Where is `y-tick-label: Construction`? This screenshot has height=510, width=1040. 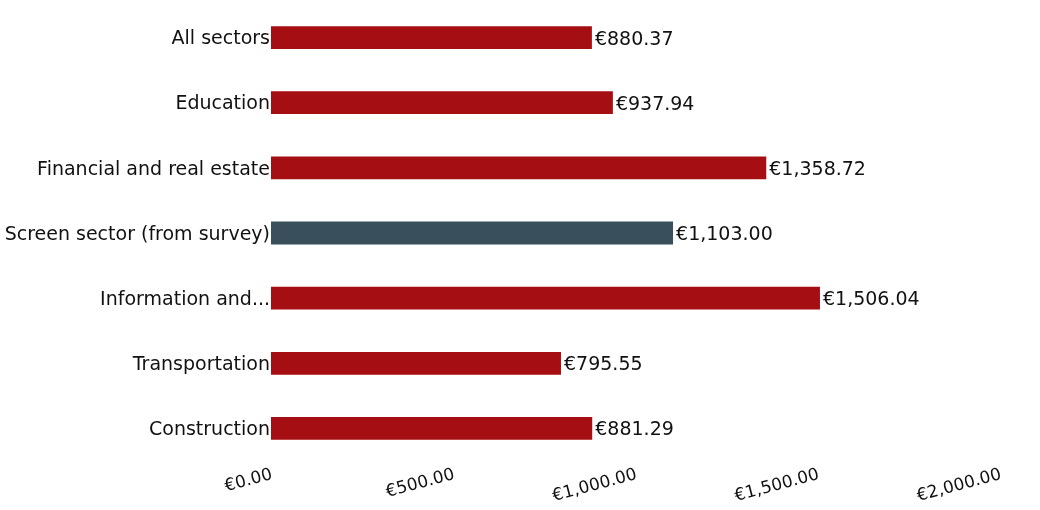
y-tick-label: Construction is located at coordinates (209, 428).